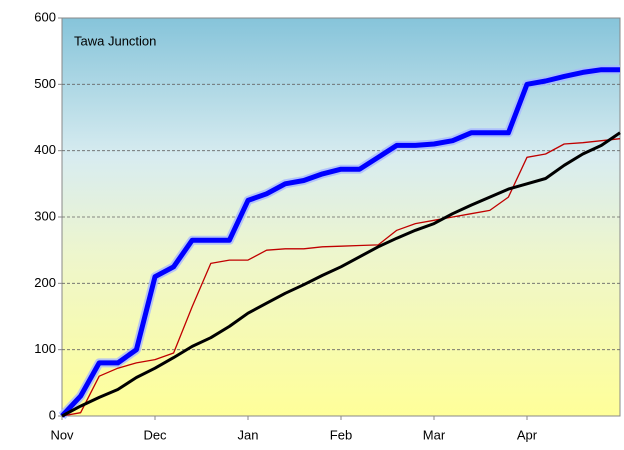 The width and height of the screenshot is (624, 450). I want to click on y-tick-label: 200, so click(45, 282).